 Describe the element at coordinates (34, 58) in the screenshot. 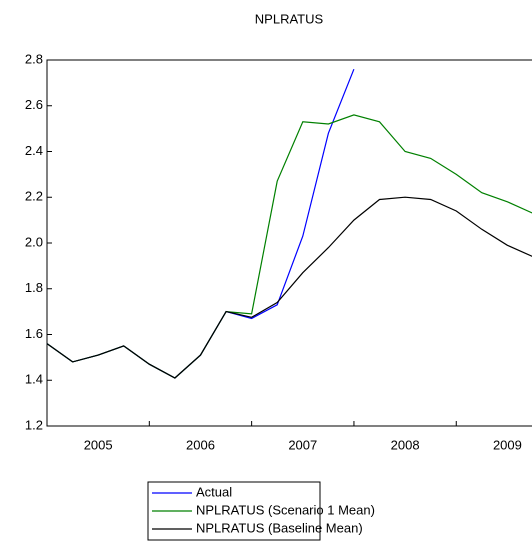

I see `y-tick-label: 2.8` at that location.